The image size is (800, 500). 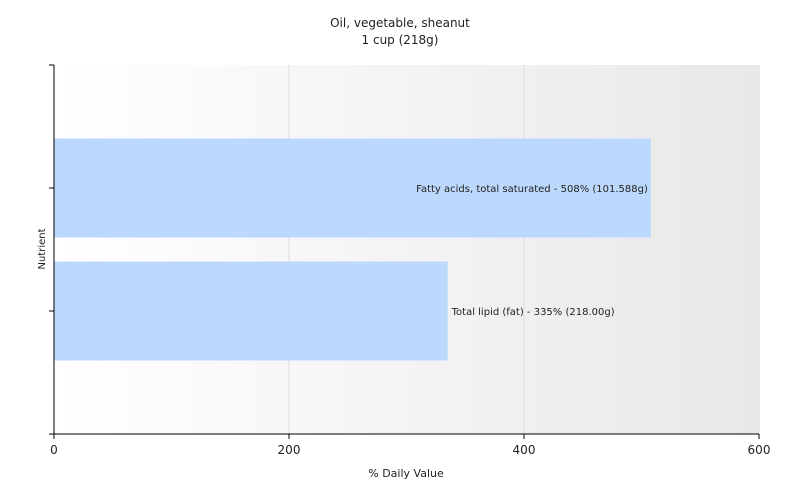 What do you see at coordinates (51, 249) in the screenshot?
I see `y-axis-ticks` at bounding box center [51, 249].